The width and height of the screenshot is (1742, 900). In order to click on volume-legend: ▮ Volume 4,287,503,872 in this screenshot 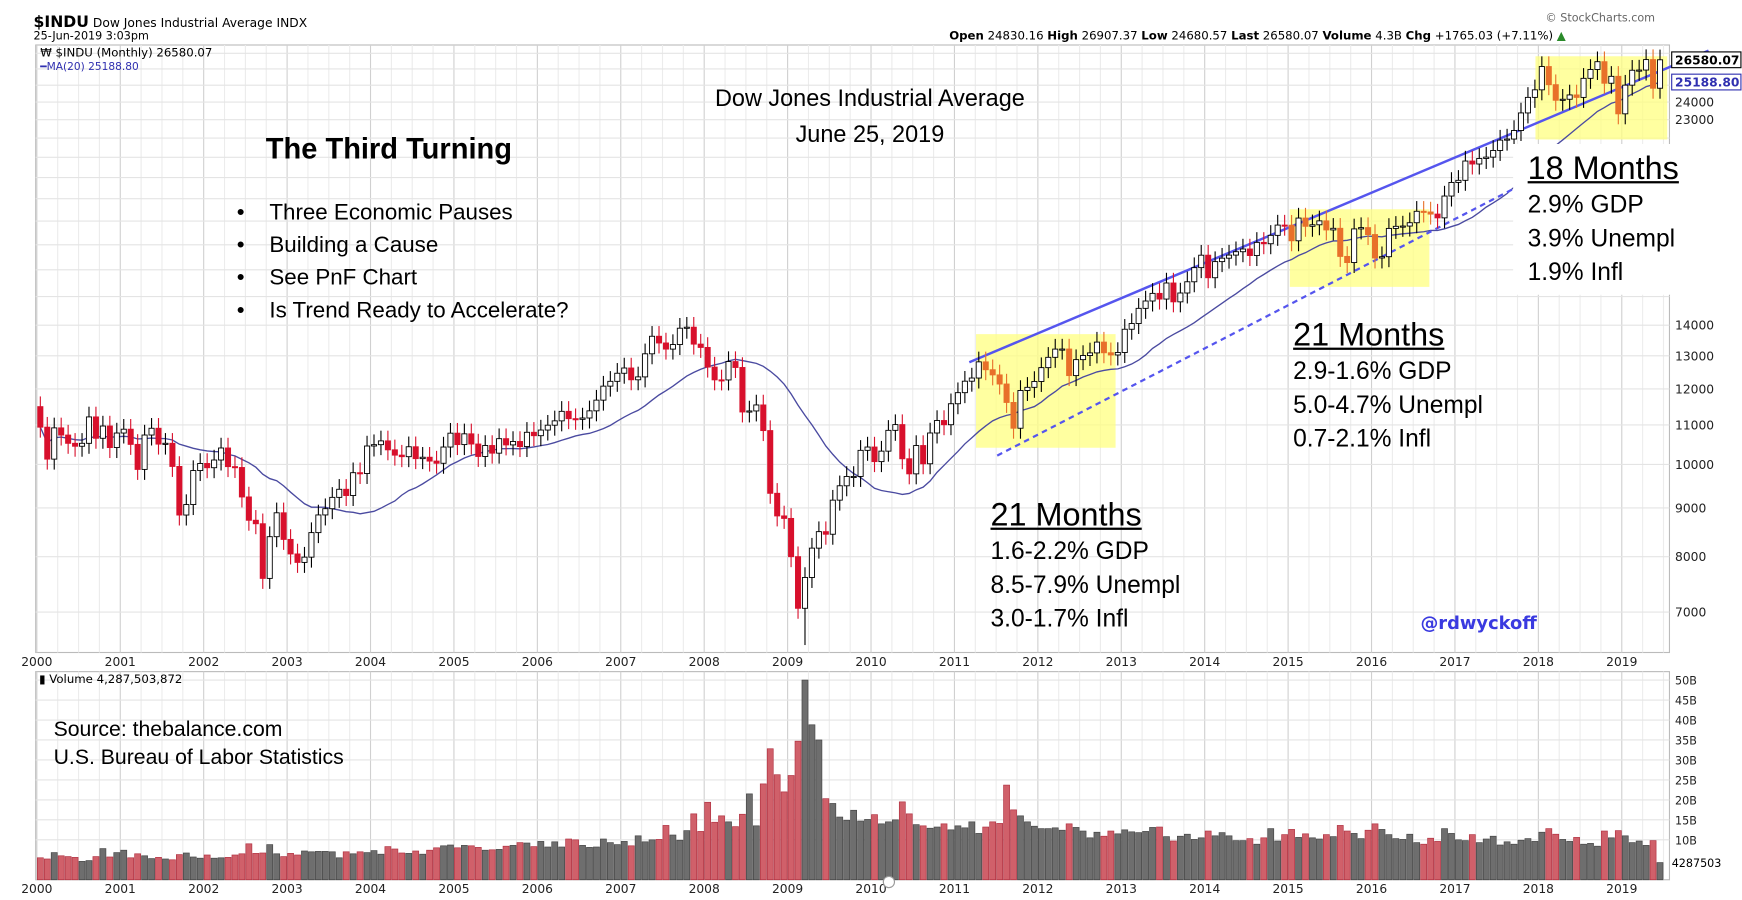, I will do `click(111, 679)`.